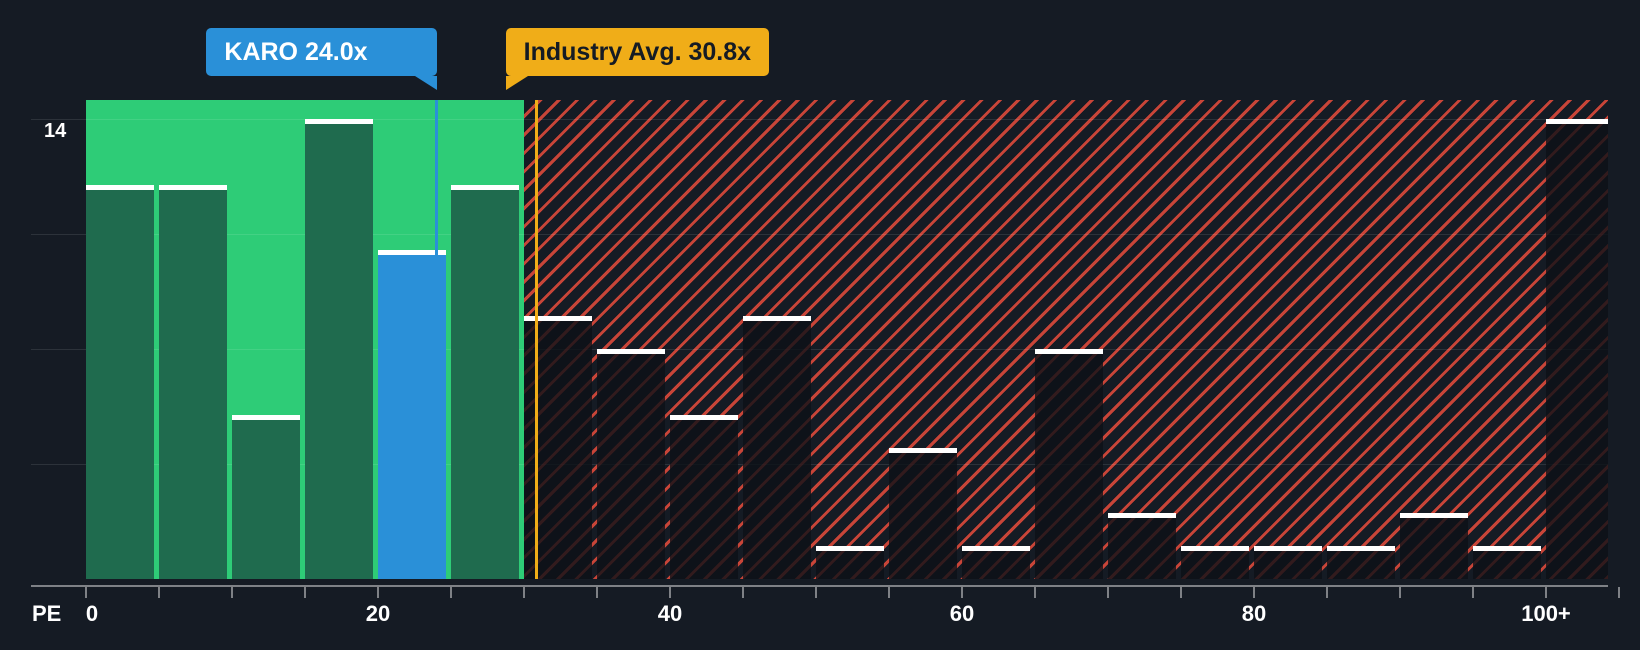 Image resolution: width=1640 pixels, height=650 pixels. I want to click on karo-marker-callout: KARO 24.0x, so click(322, 59).